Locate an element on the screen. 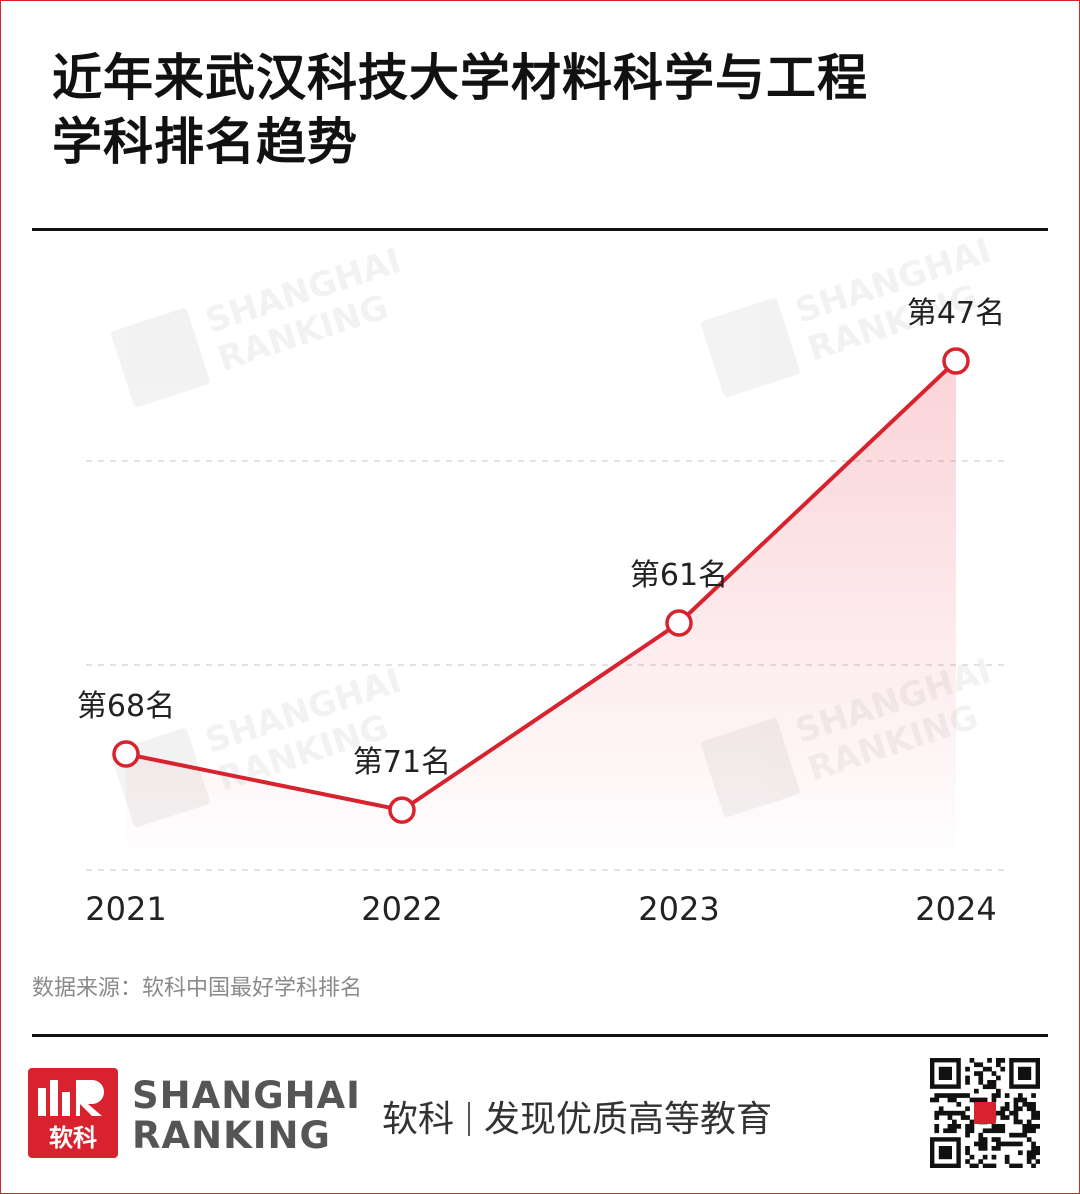  brand-line-1: SHANGHAI is located at coordinates (246, 1095).